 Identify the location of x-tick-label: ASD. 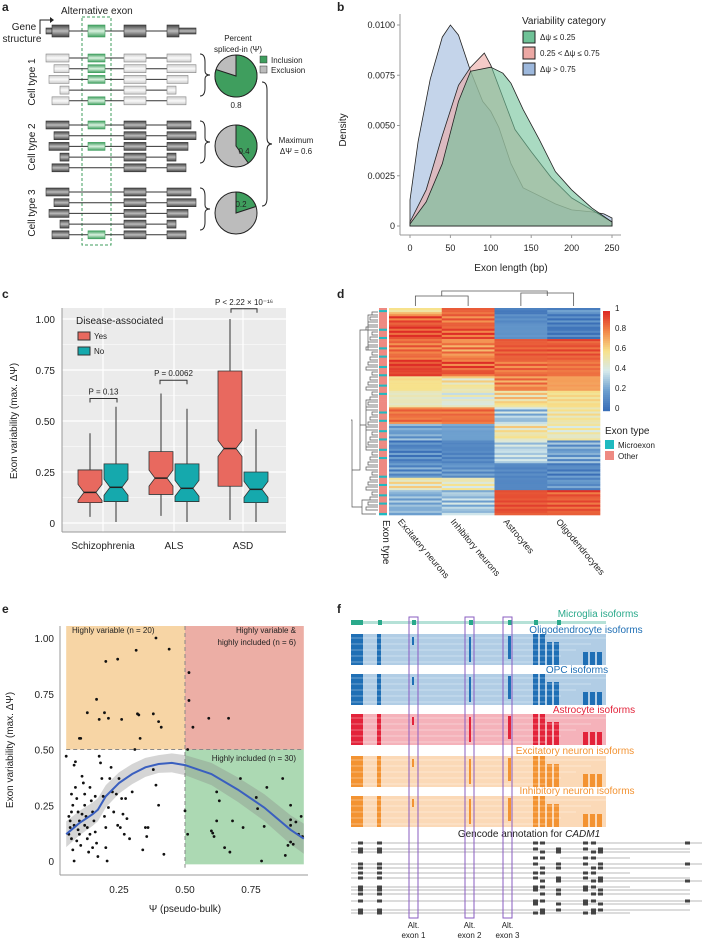
(243, 546).